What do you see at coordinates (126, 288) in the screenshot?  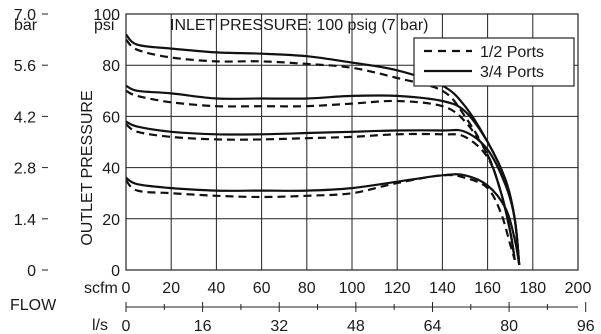 I see `x-tick-label: 0` at bounding box center [126, 288].